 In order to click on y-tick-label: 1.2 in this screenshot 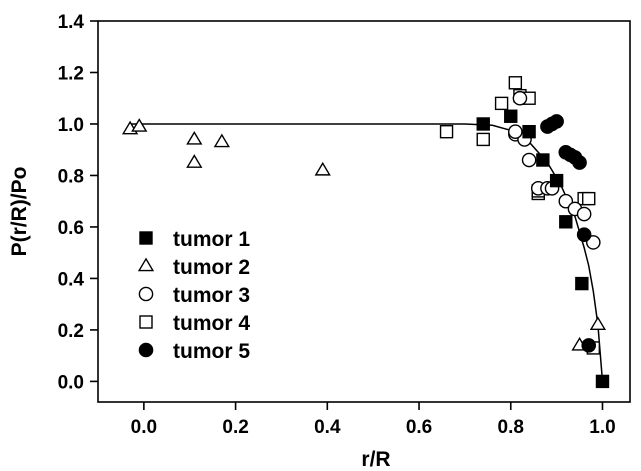, I will do `click(71, 73)`.